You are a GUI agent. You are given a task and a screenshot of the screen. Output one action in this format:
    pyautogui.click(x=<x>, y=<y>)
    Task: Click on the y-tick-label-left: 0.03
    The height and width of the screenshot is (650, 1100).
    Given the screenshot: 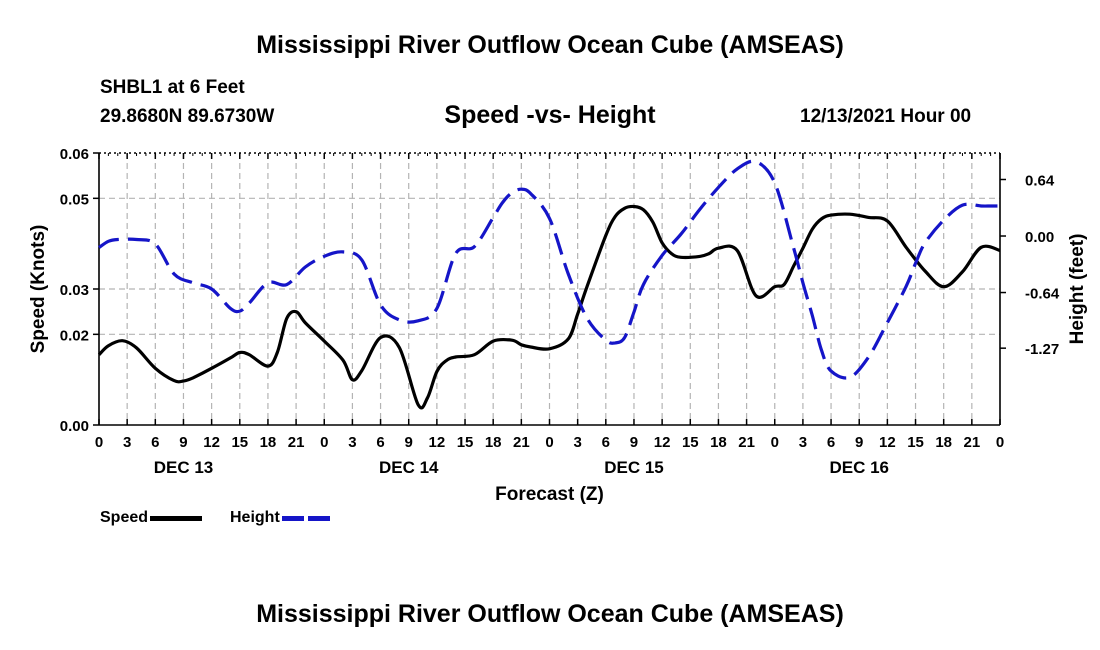 What is the action you would take?
    pyautogui.click(x=74, y=290)
    